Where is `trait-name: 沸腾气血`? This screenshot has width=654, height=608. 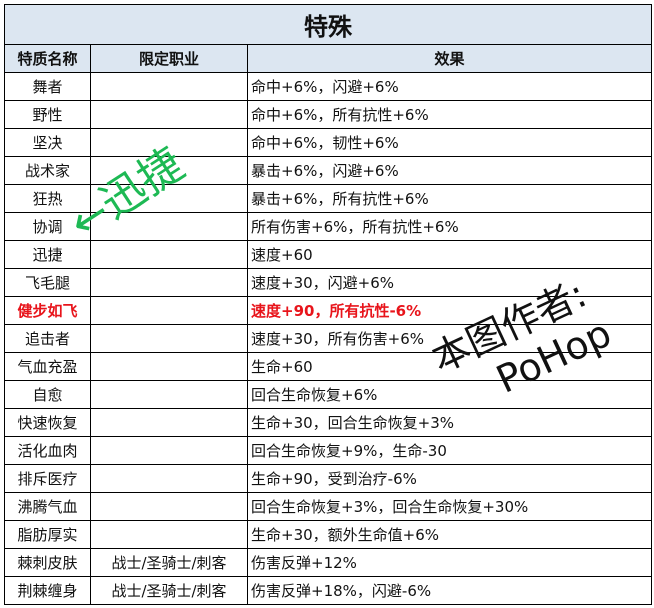 trait-name: 沸腾气血 is located at coordinates (47, 506).